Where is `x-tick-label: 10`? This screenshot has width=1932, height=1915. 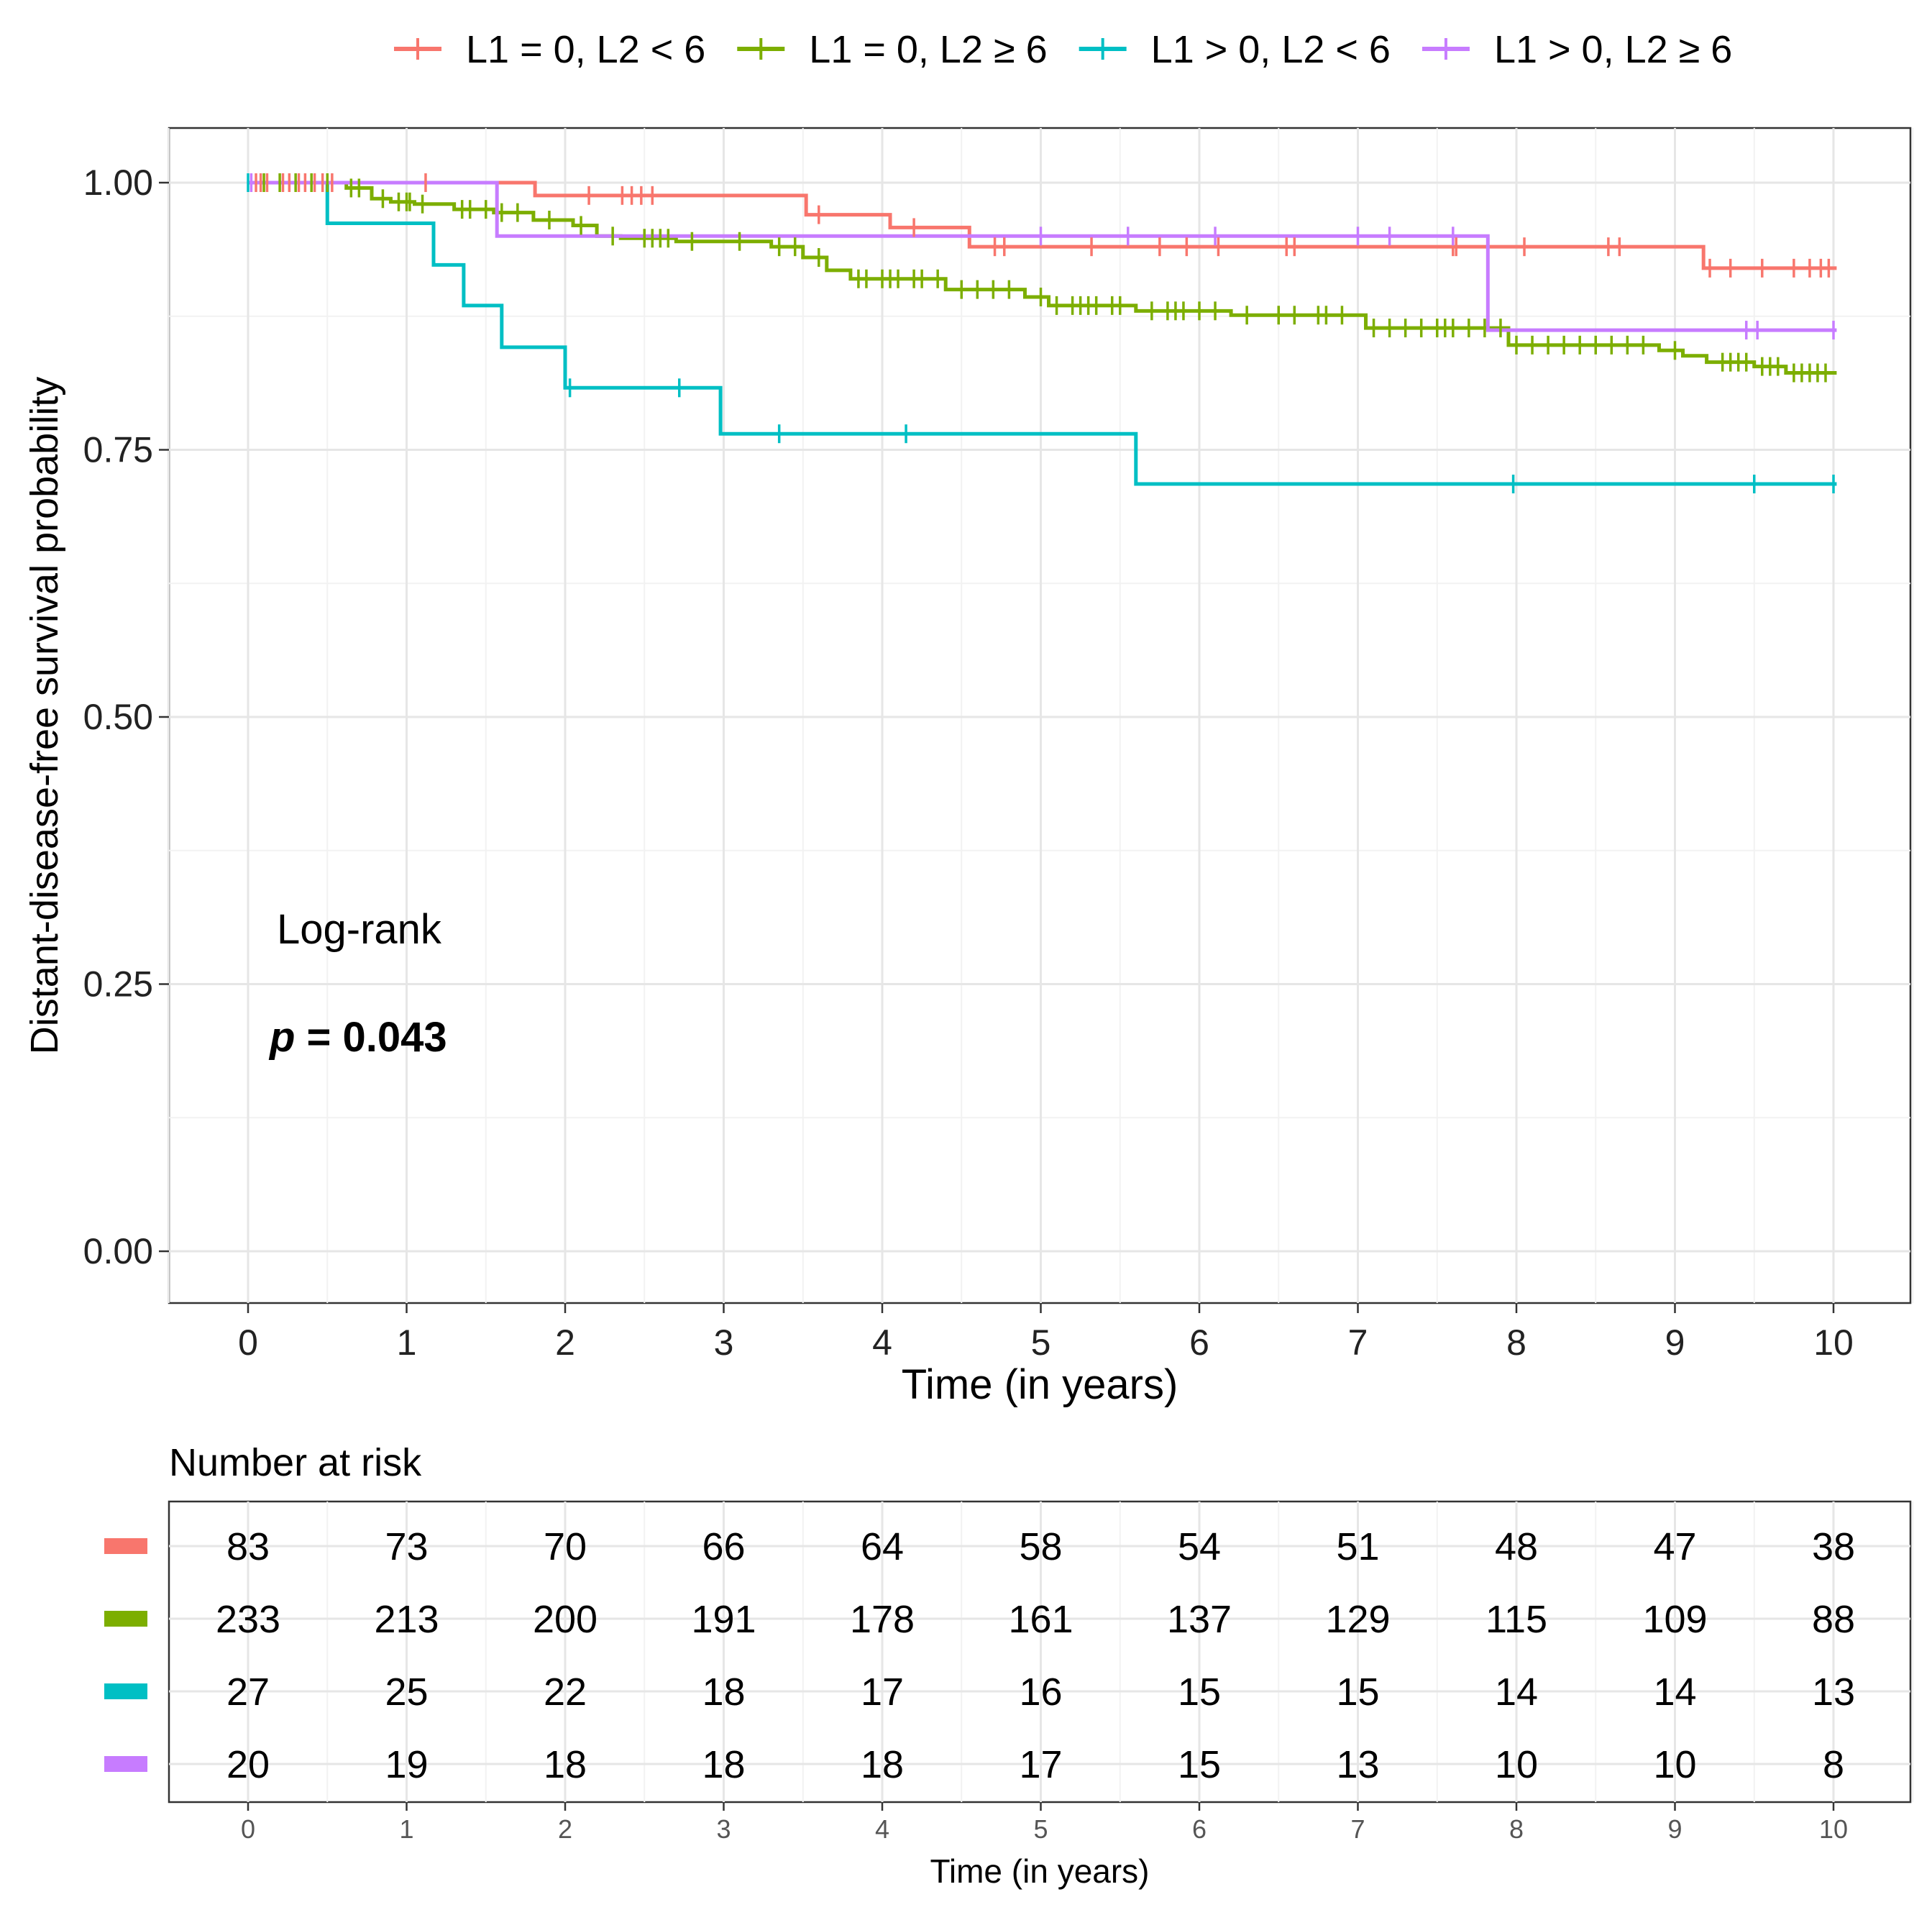 x-tick-label: 10 is located at coordinates (1833, 1342).